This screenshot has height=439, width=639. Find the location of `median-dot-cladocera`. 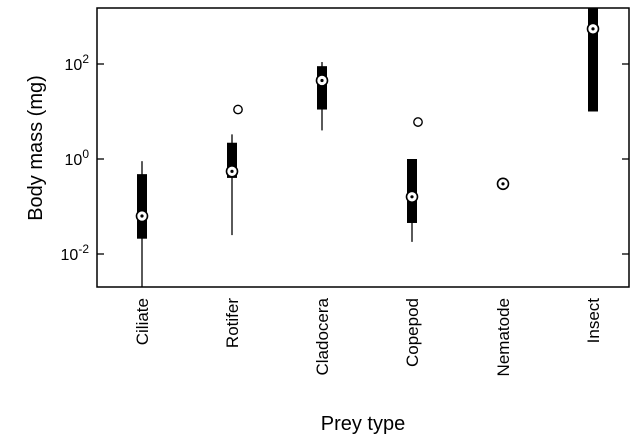

median-dot-cladocera is located at coordinates (322, 80).